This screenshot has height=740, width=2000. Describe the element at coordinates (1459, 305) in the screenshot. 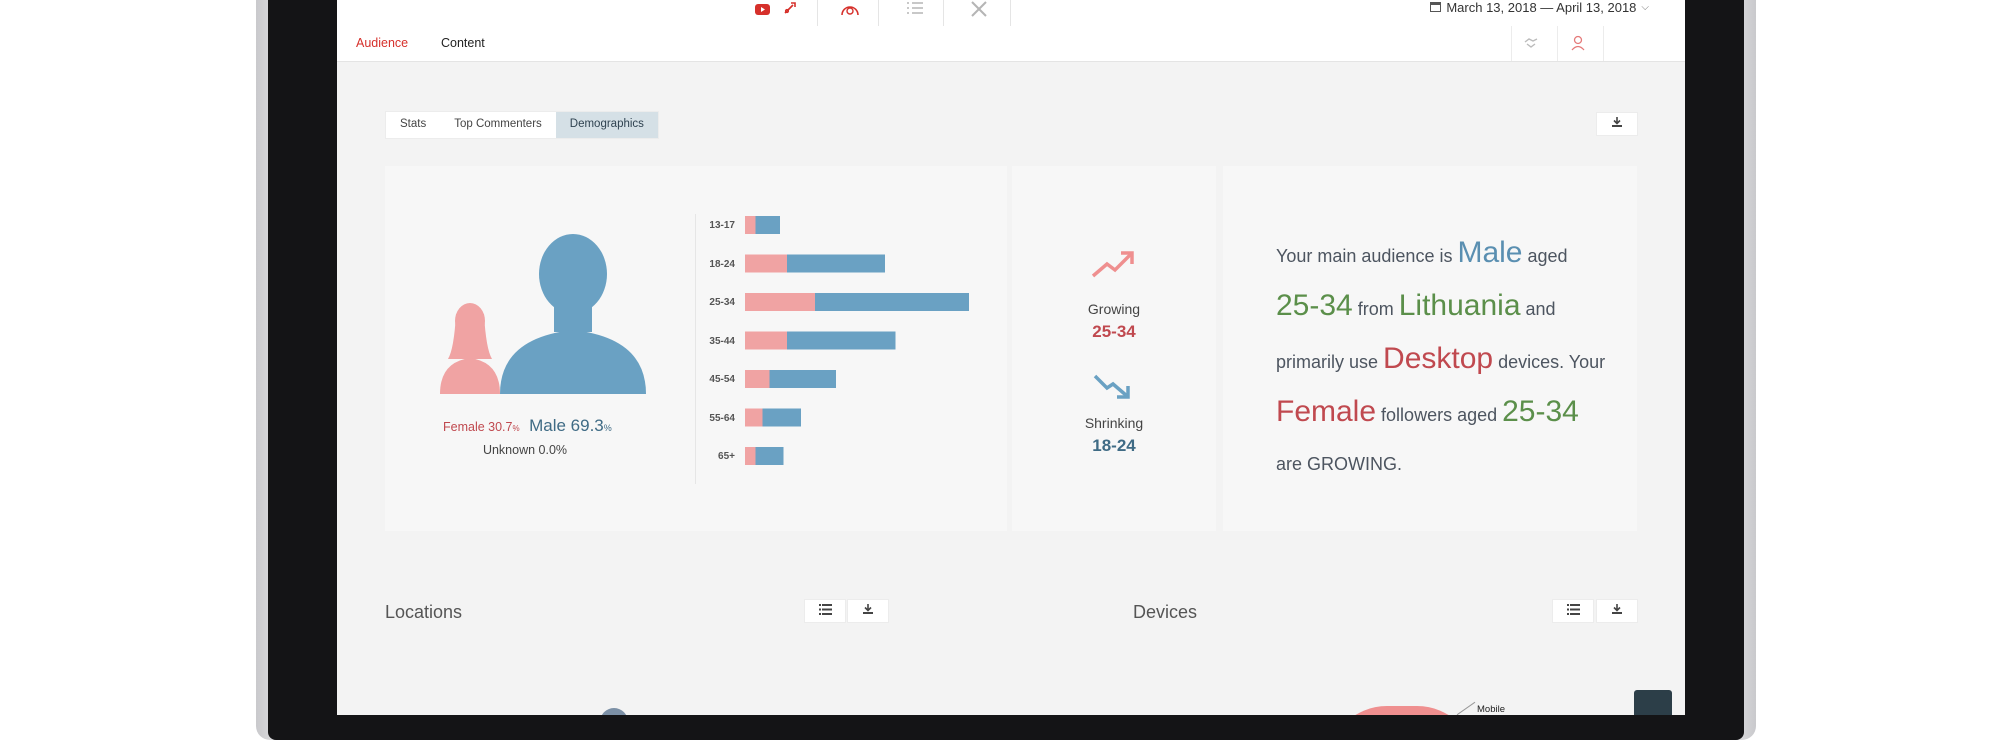

I see `summary-country: Lithuania` at that location.